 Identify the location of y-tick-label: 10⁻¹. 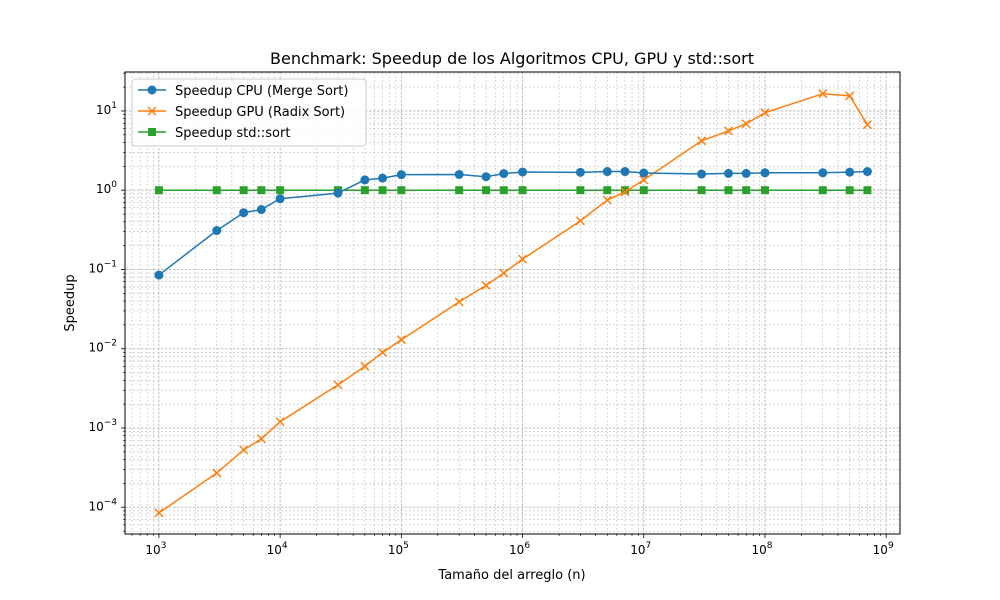
(102, 267).